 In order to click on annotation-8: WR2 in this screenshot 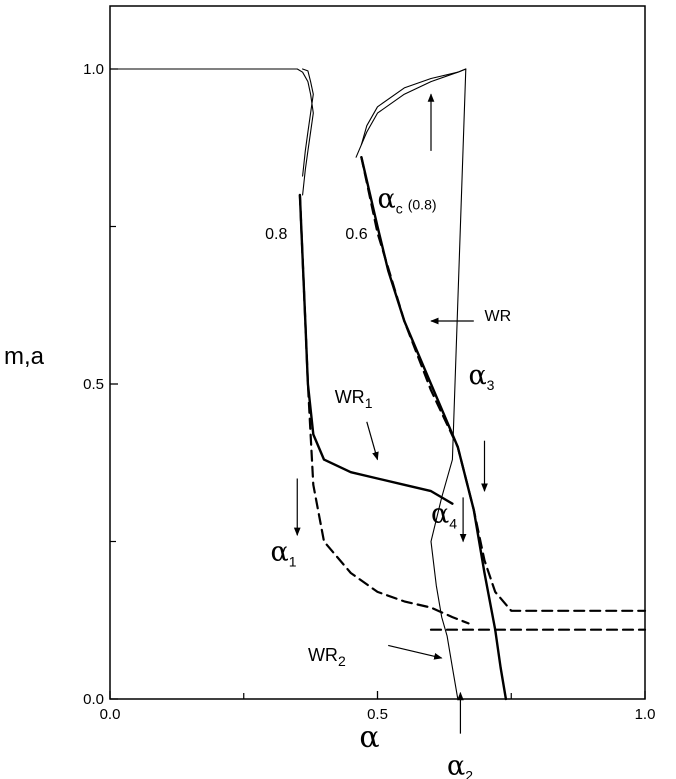, I will do `click(327, 657)`.